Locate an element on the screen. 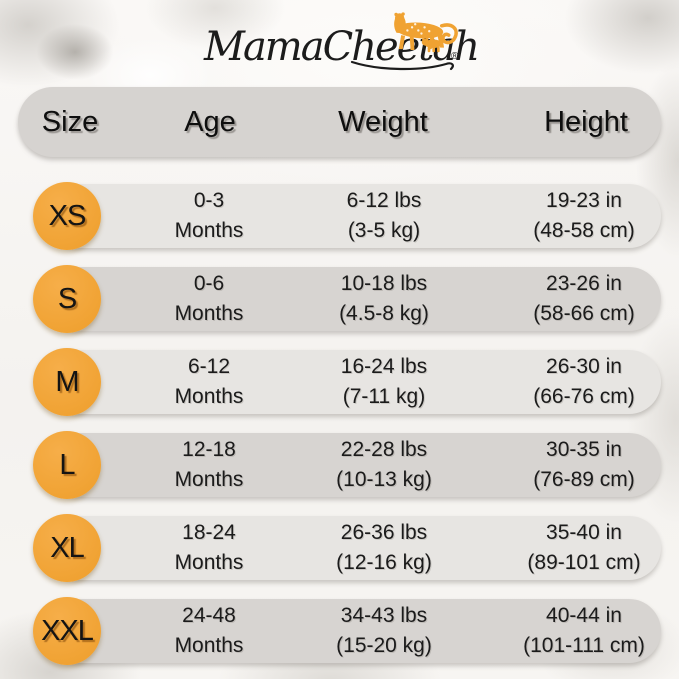 Image resolution: width=679 pixels, height=679 pixels. weight-cell: 22-28 lbs (10-13 kg) is located at coordinates (384, 465).